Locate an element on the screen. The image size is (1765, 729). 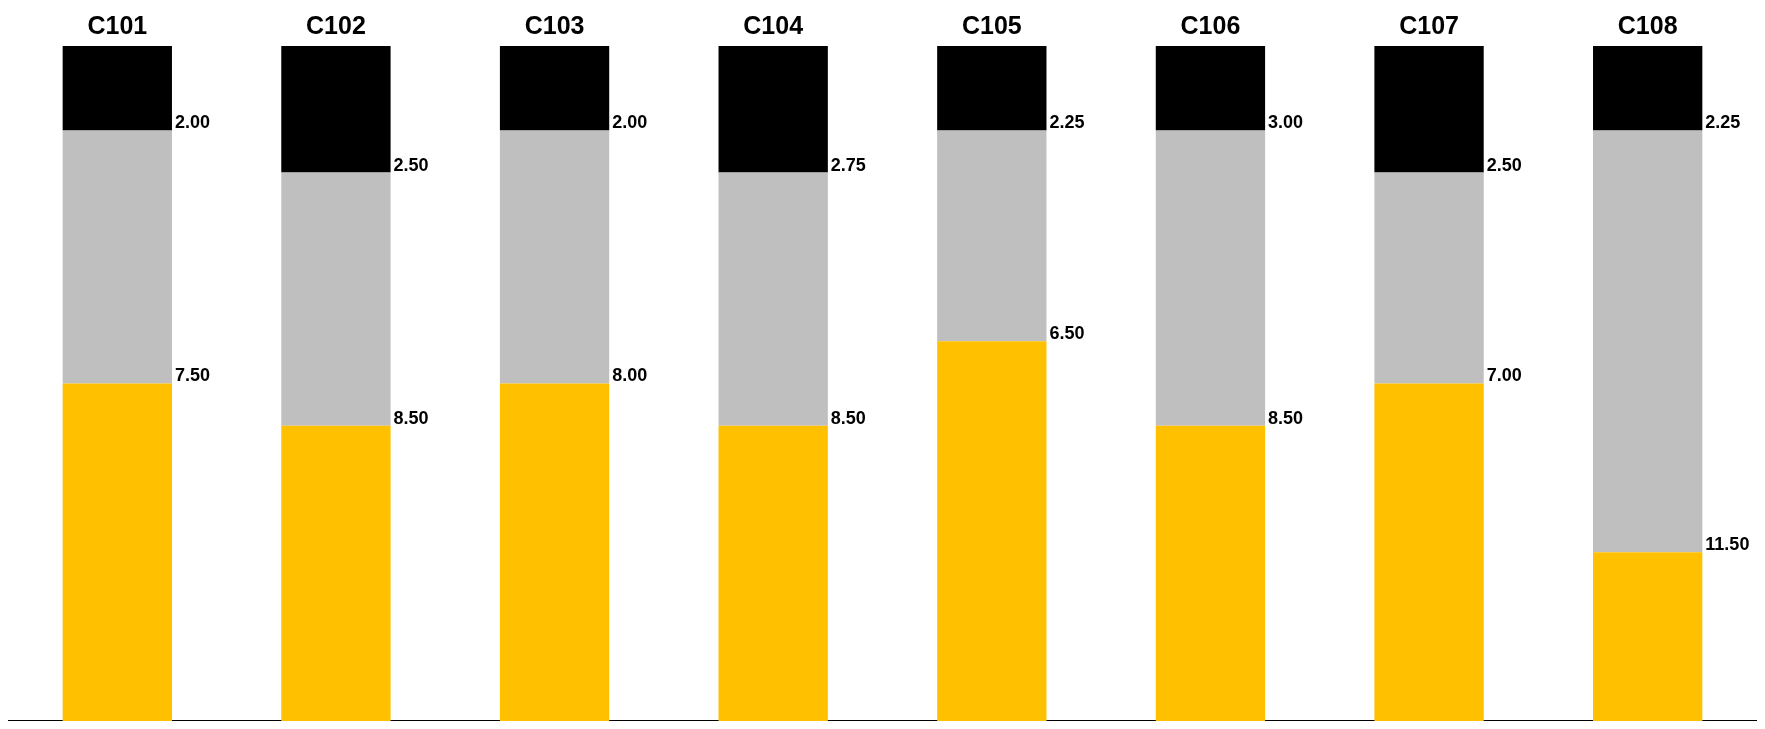
x-tick-label: C108 is located at coordinates (1647, 24).